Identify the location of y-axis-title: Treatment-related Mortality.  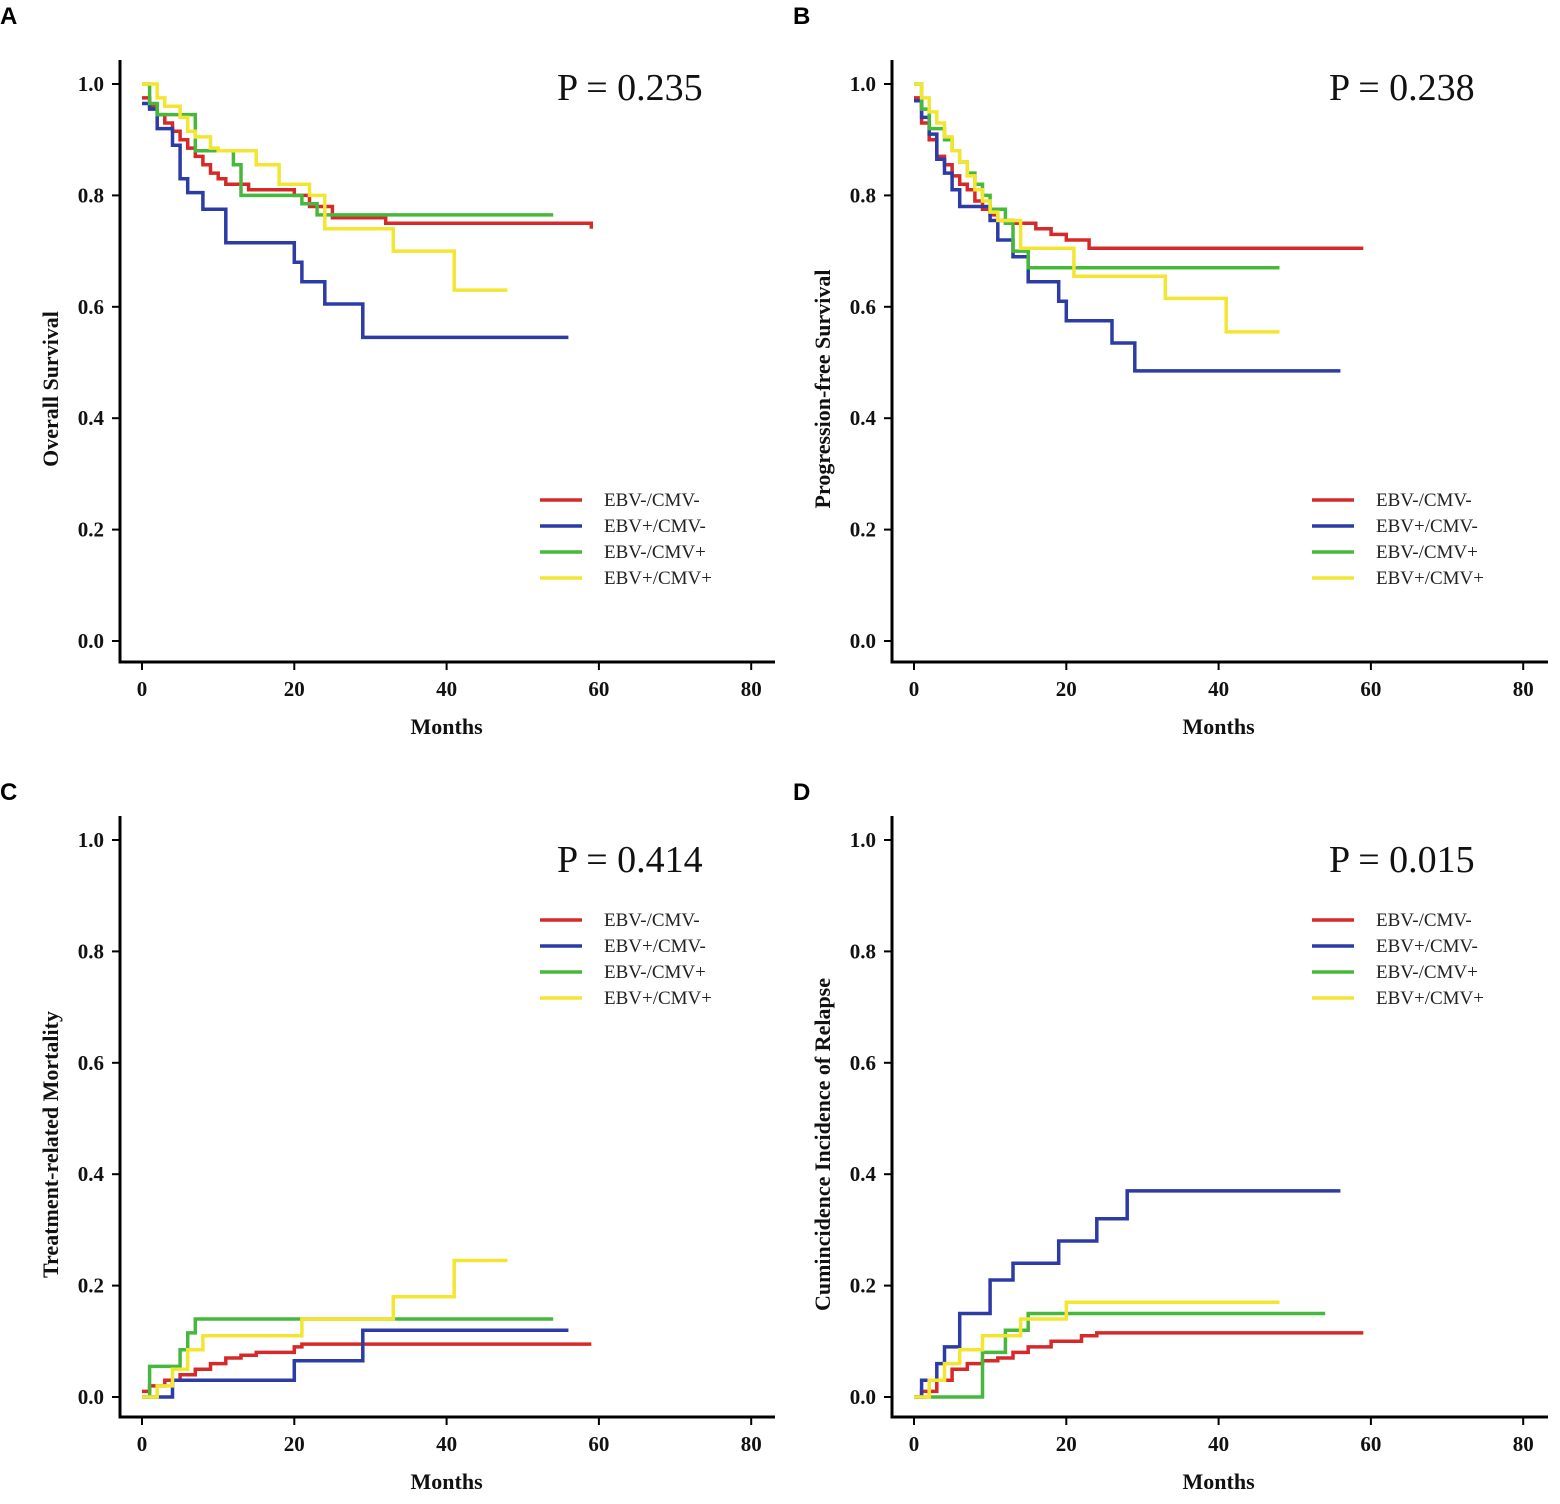
(50, 1144).